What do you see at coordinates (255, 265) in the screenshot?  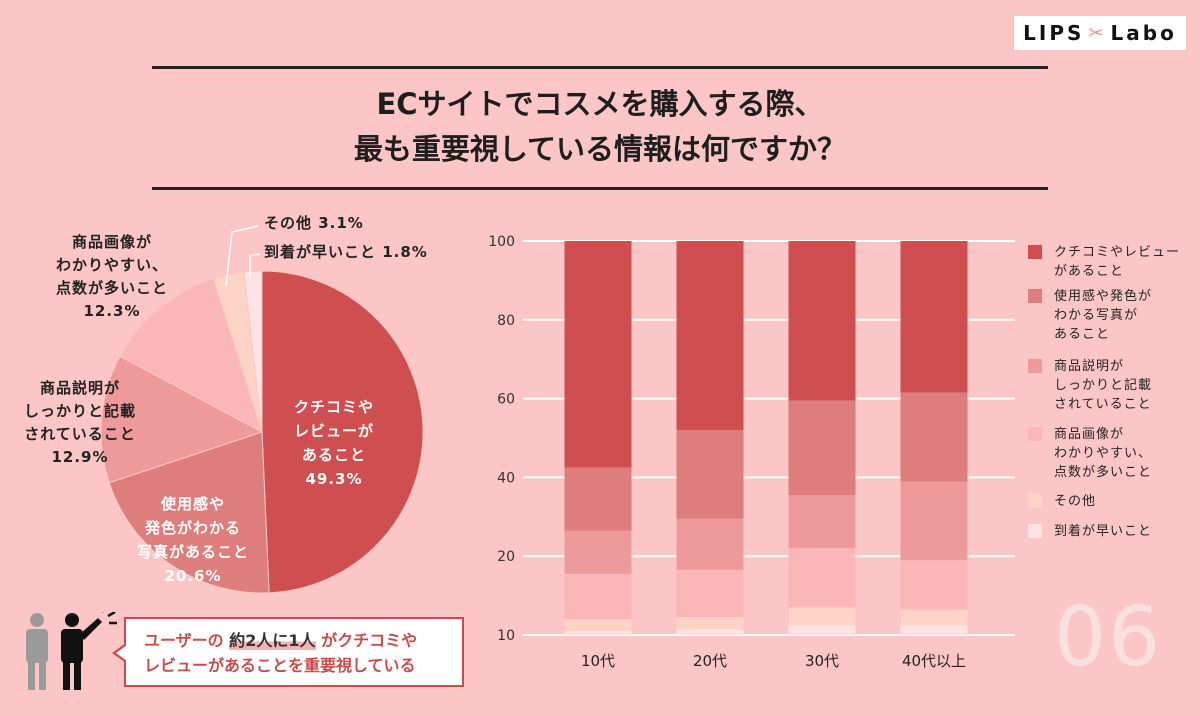 I see `leader-line-delivery` at bounding box center [255, 265].